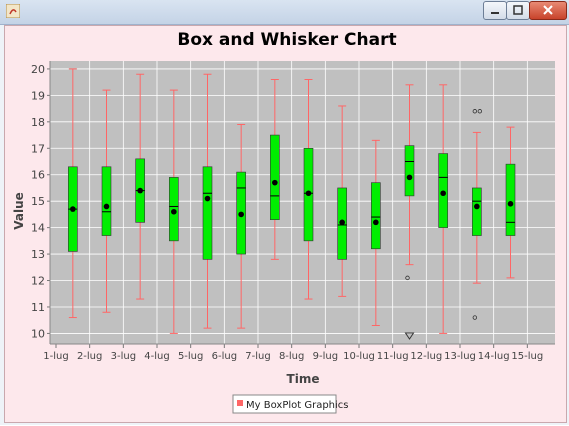  Describe the element at coordinates (393, 356) in the screenshot. I see `x-tick-label: 11-lug` at that location.